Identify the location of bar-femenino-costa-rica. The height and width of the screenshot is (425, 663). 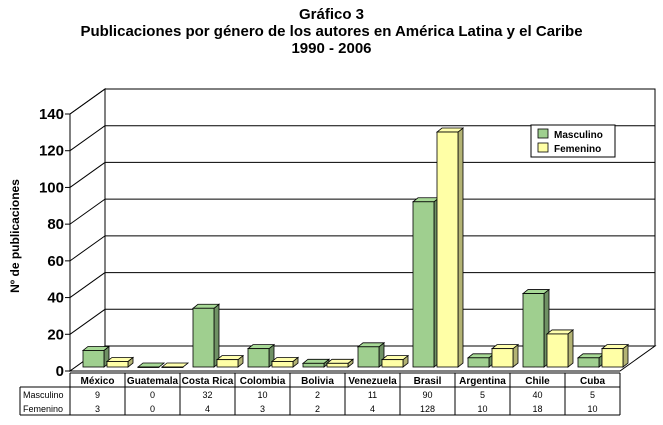
(230, 361).